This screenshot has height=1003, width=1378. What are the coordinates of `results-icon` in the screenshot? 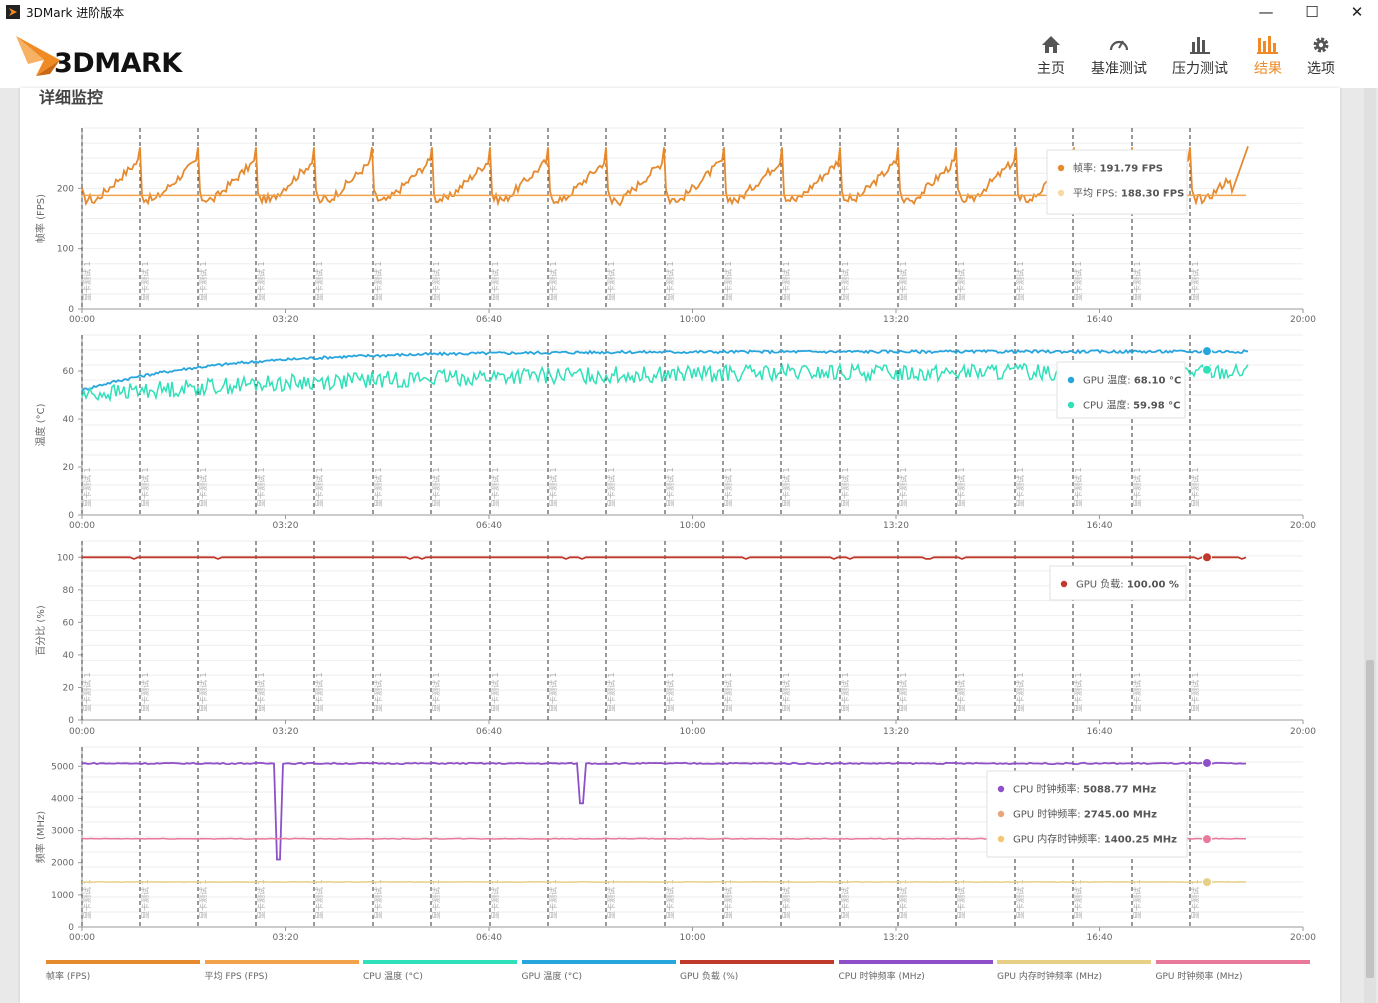 It's located at (1267, 45).